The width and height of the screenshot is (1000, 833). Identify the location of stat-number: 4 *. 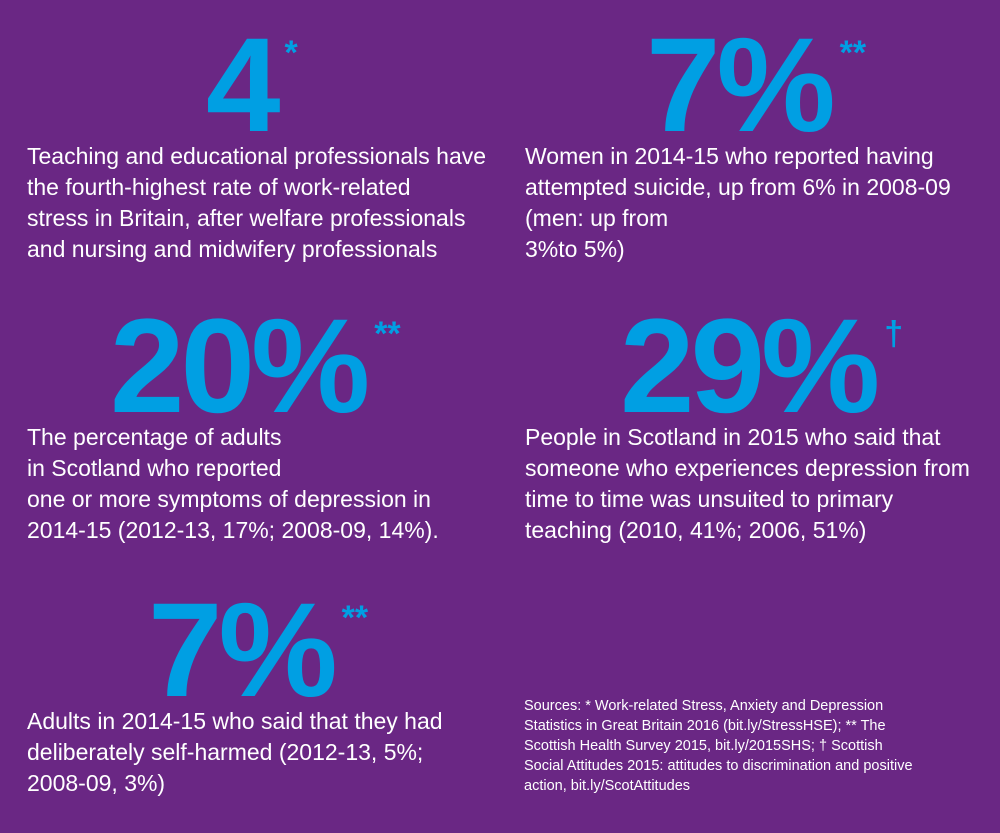
(252, 85).